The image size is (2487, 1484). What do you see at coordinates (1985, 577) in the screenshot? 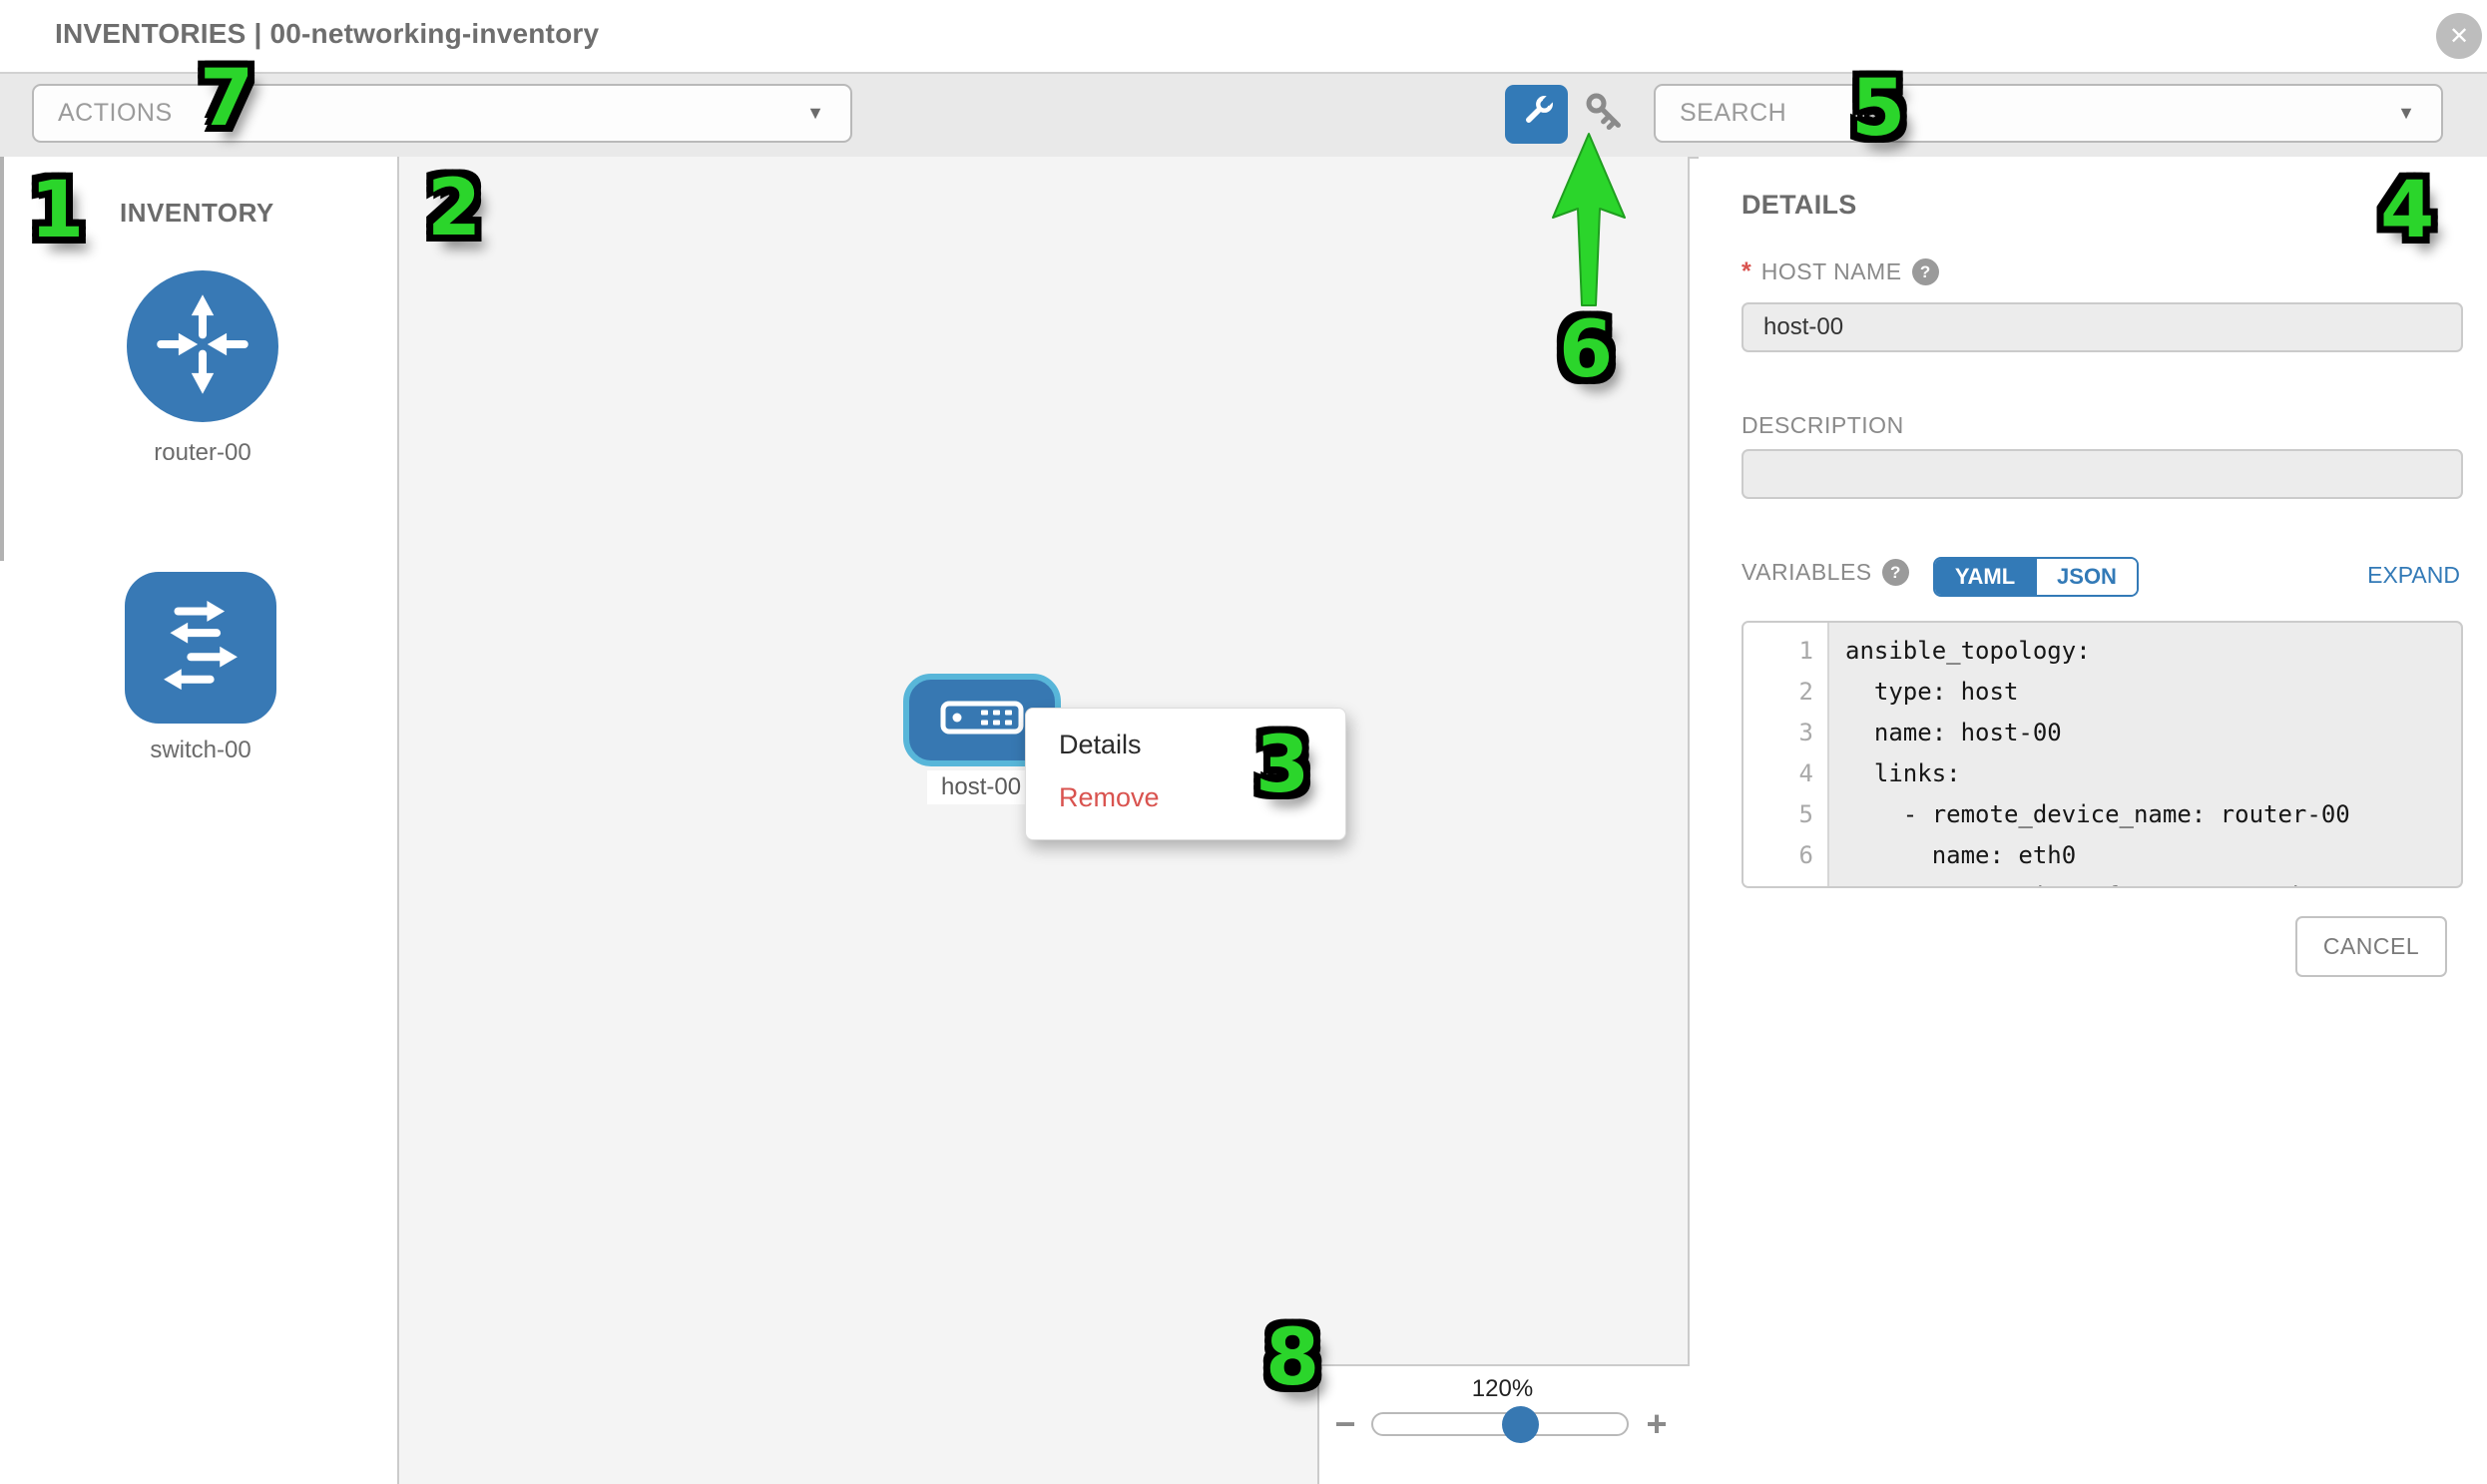
I see `toggle-yaml: YAML` at bounding box center [1985, 577].